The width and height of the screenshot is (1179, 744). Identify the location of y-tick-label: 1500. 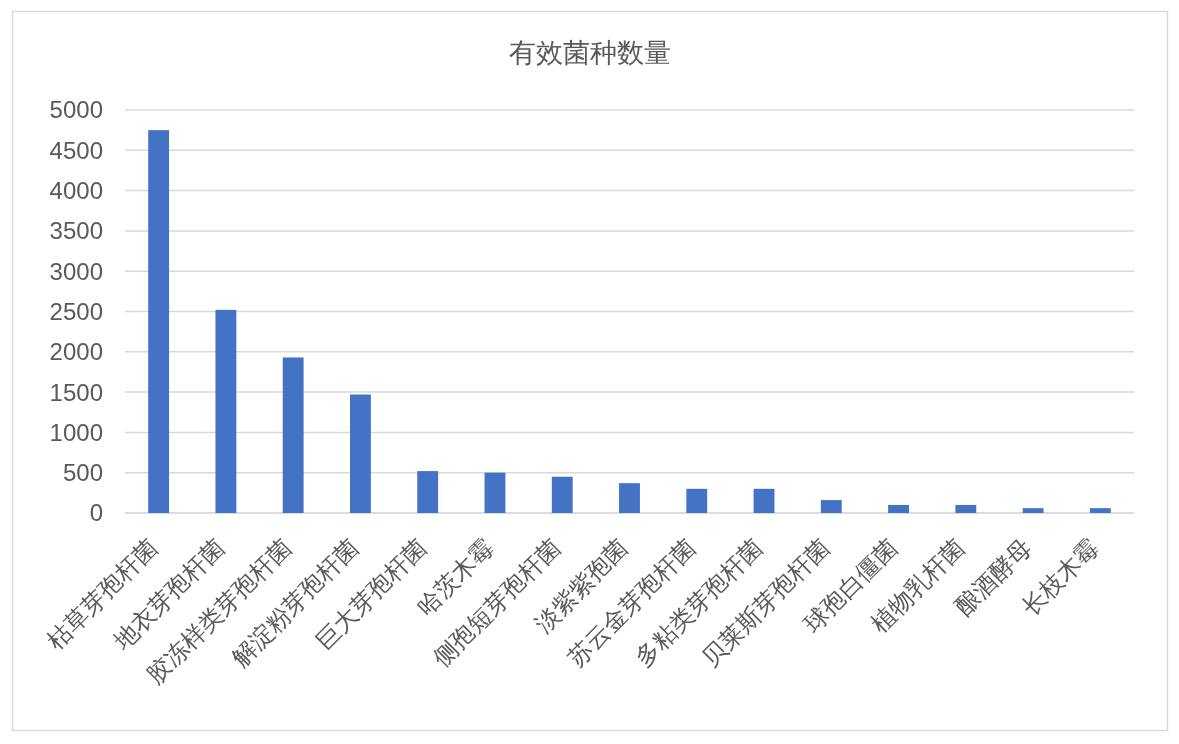
(76, 392).